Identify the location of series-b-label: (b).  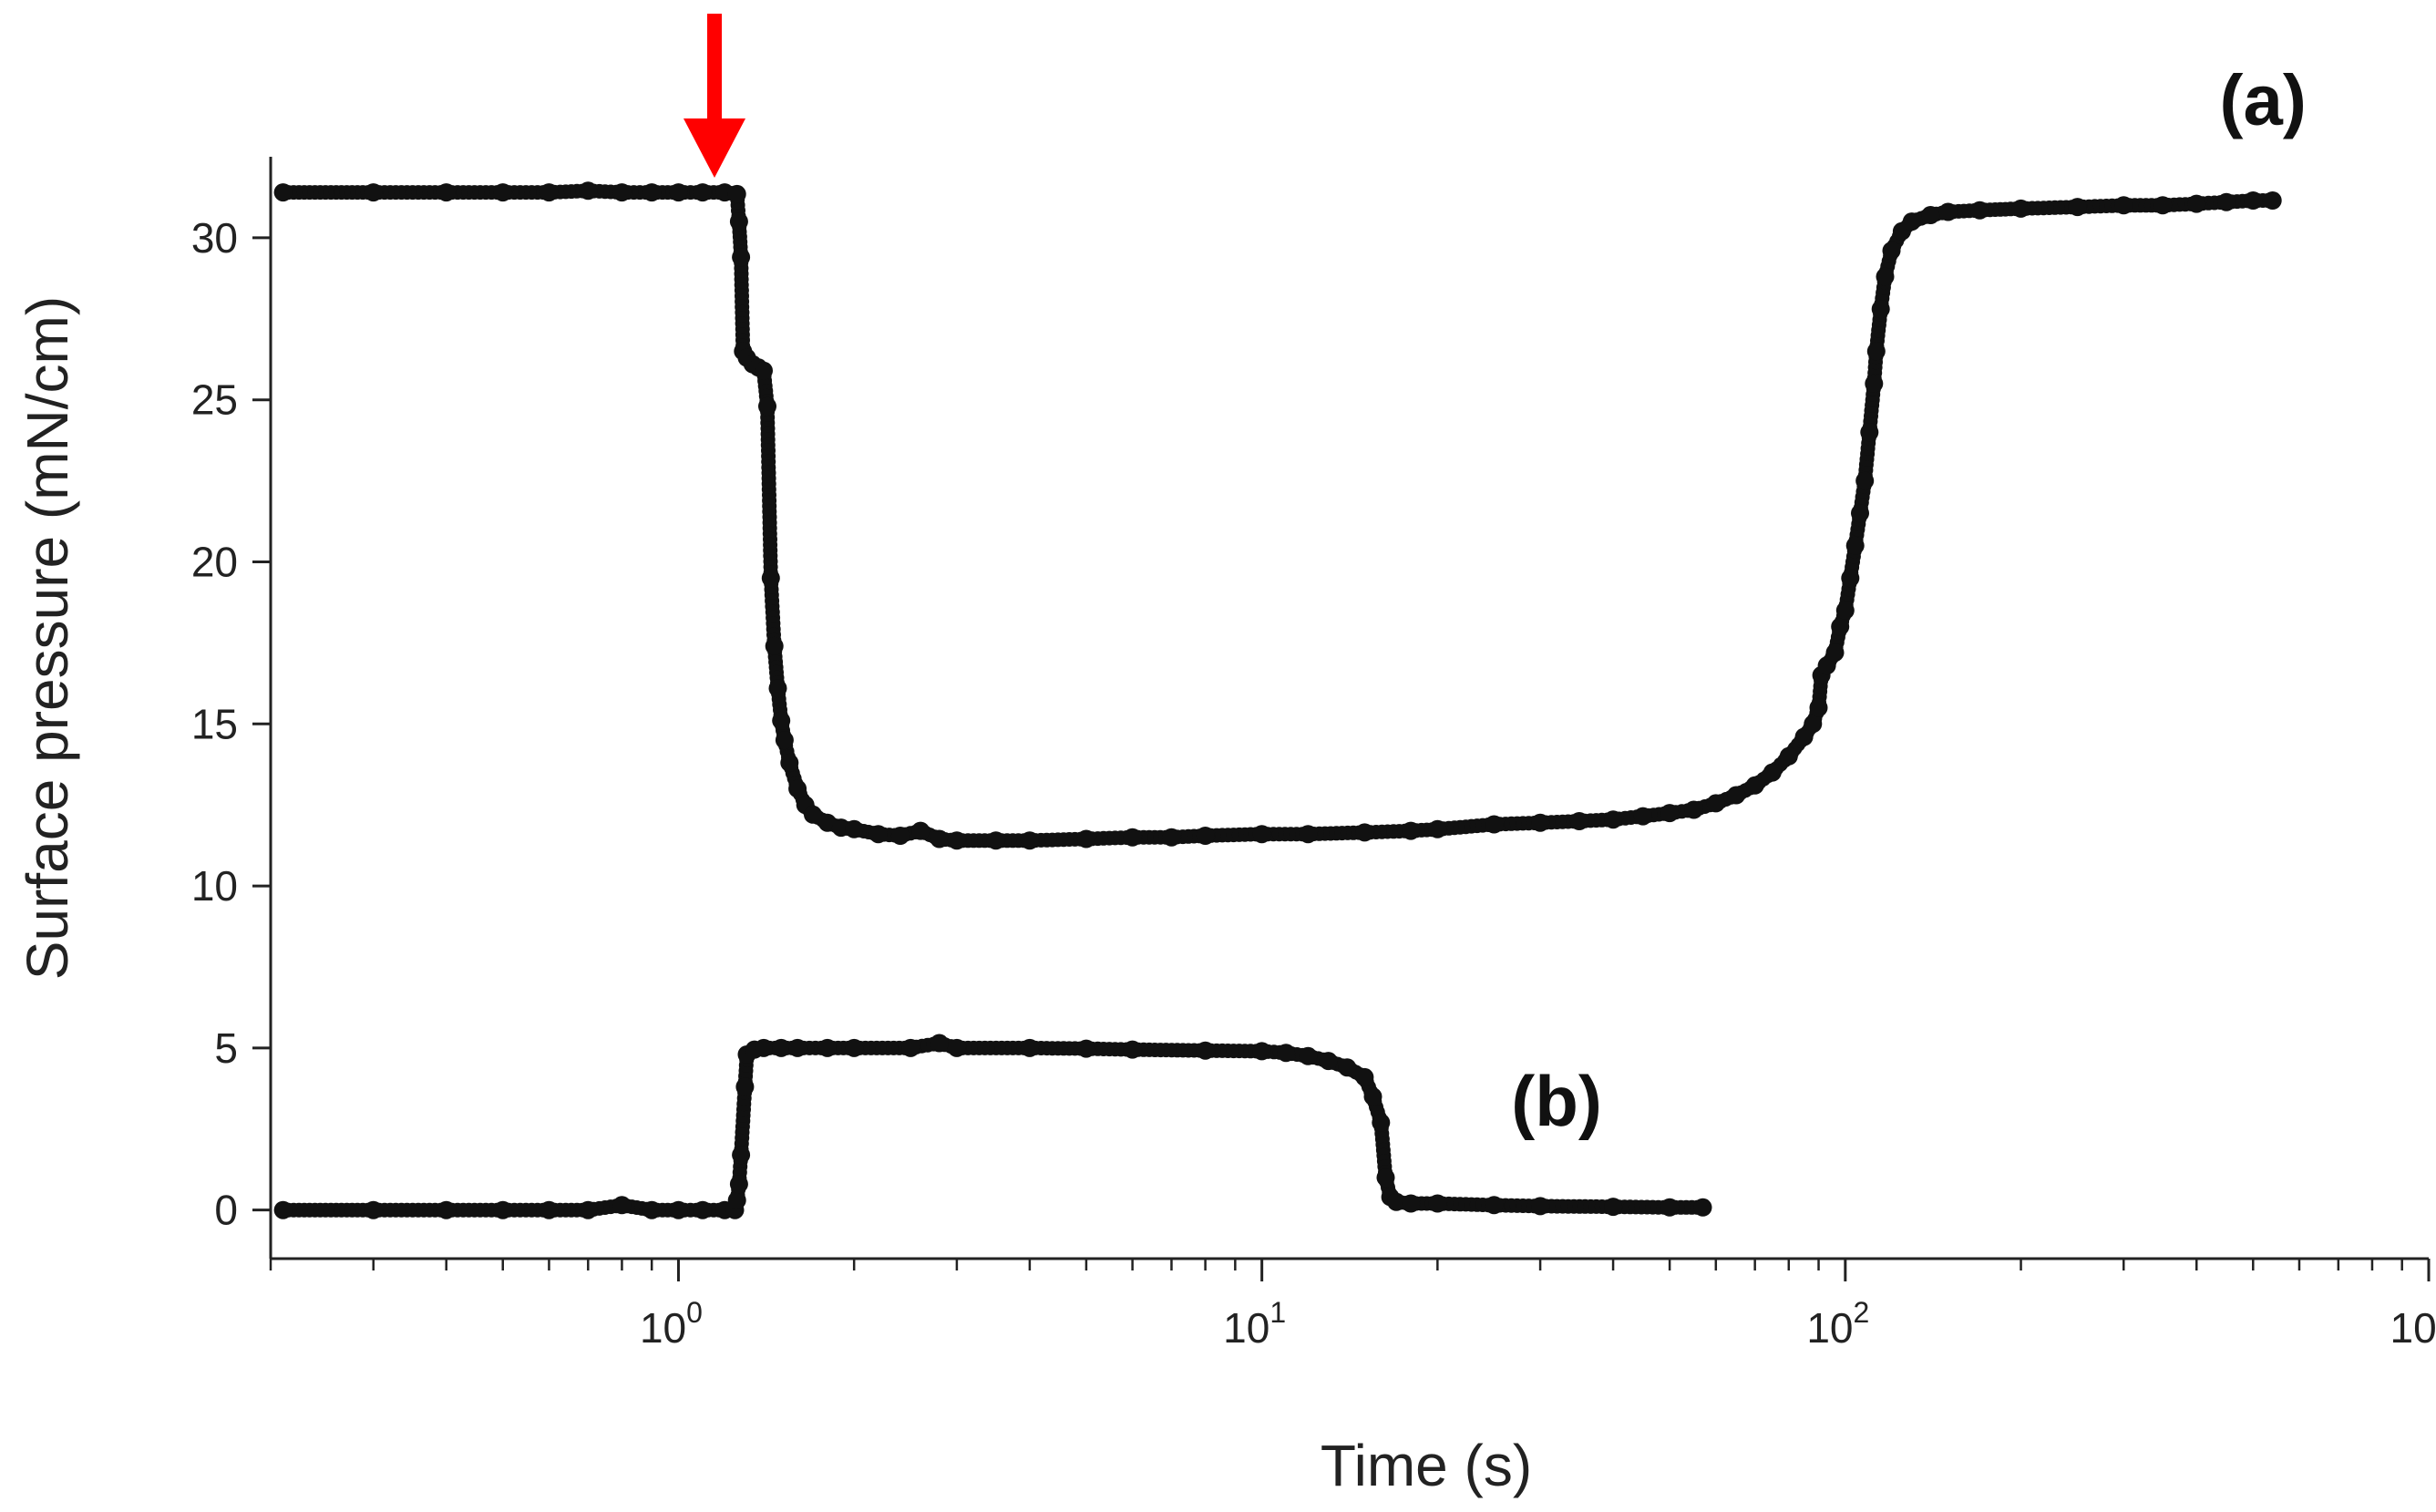
(1557, 1101).